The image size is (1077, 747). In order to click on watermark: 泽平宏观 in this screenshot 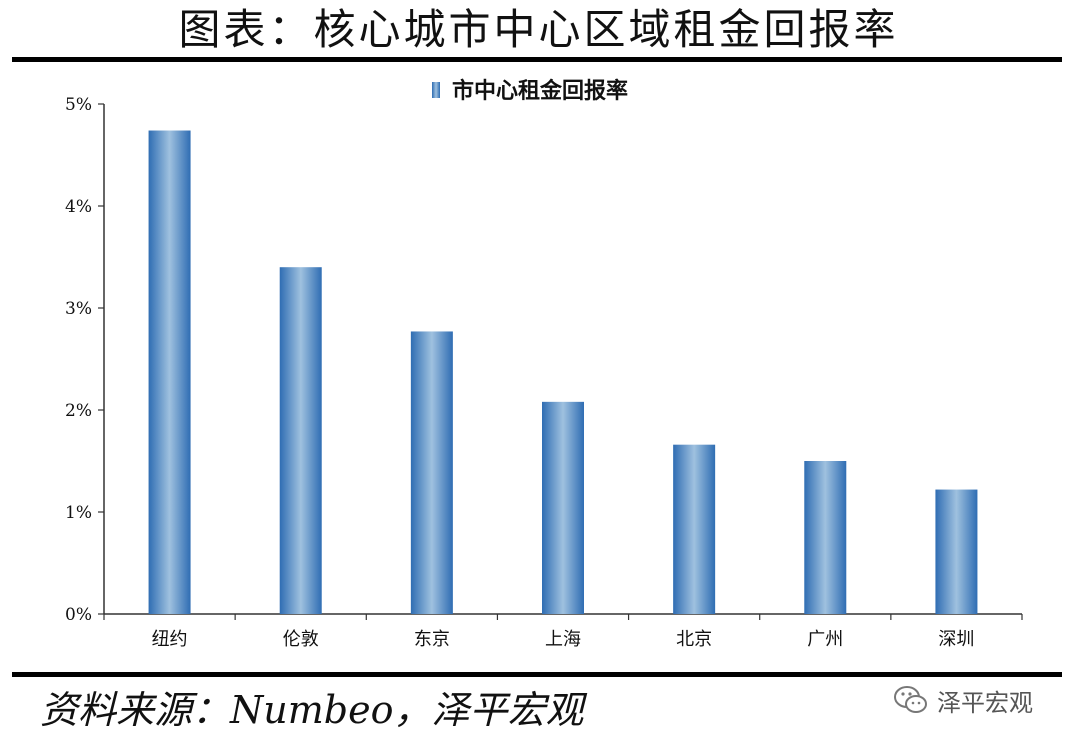, I will do `click(963, 700)`.